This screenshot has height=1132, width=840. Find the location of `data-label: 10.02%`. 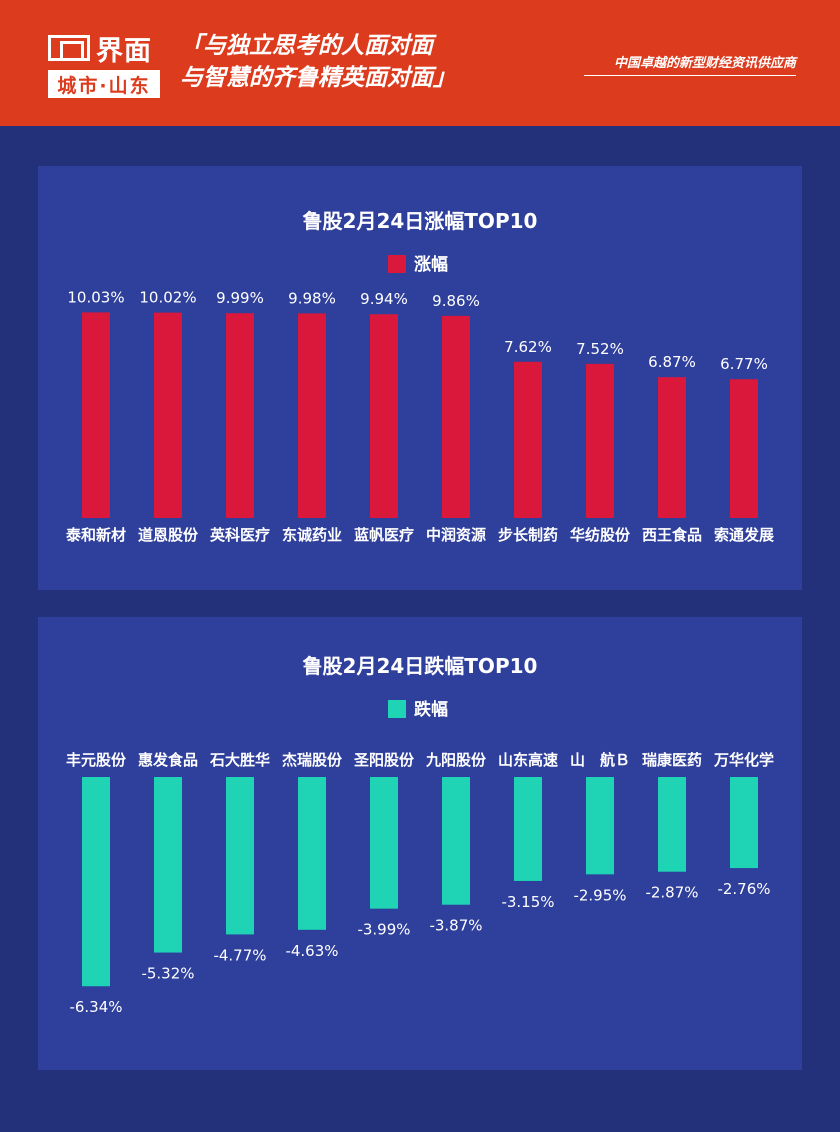

data-label: 10.02% is located at coordinates (167, 298).